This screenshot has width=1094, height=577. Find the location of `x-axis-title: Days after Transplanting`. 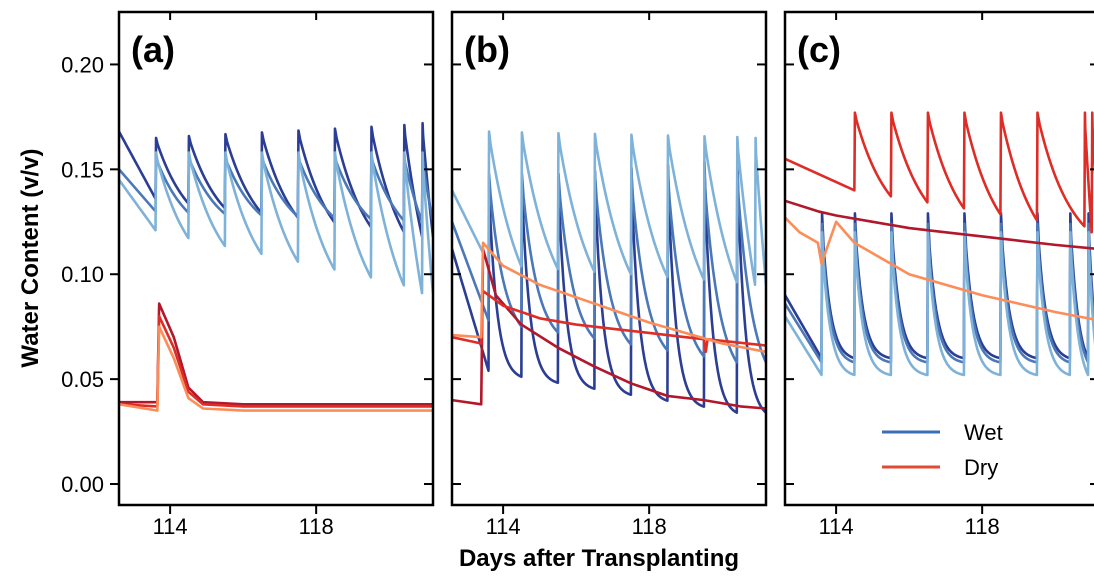

x-axis-title: Days after Transplanting is located at coordinates (599, 558).